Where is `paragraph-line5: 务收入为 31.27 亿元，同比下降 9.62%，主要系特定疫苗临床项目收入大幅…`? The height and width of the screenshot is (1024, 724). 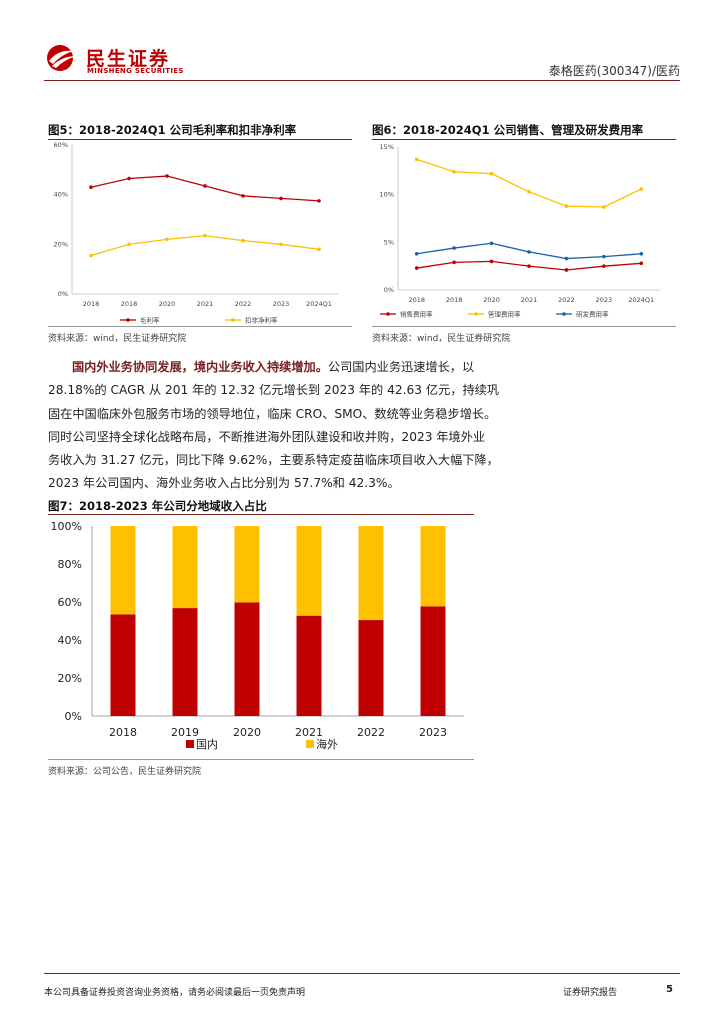 paragraph-line5: 务收入为 31.27 亿元，同比下降 9.62%，主要系特定疫苗临床项目收入大幅… is located at coordinates (273, 460).